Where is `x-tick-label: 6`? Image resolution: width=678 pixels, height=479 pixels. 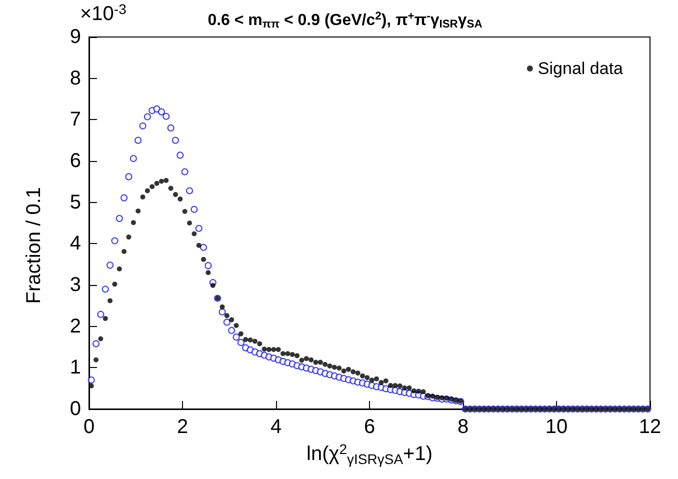 x-tick-label: 6 is located at coordinates (370, 427).